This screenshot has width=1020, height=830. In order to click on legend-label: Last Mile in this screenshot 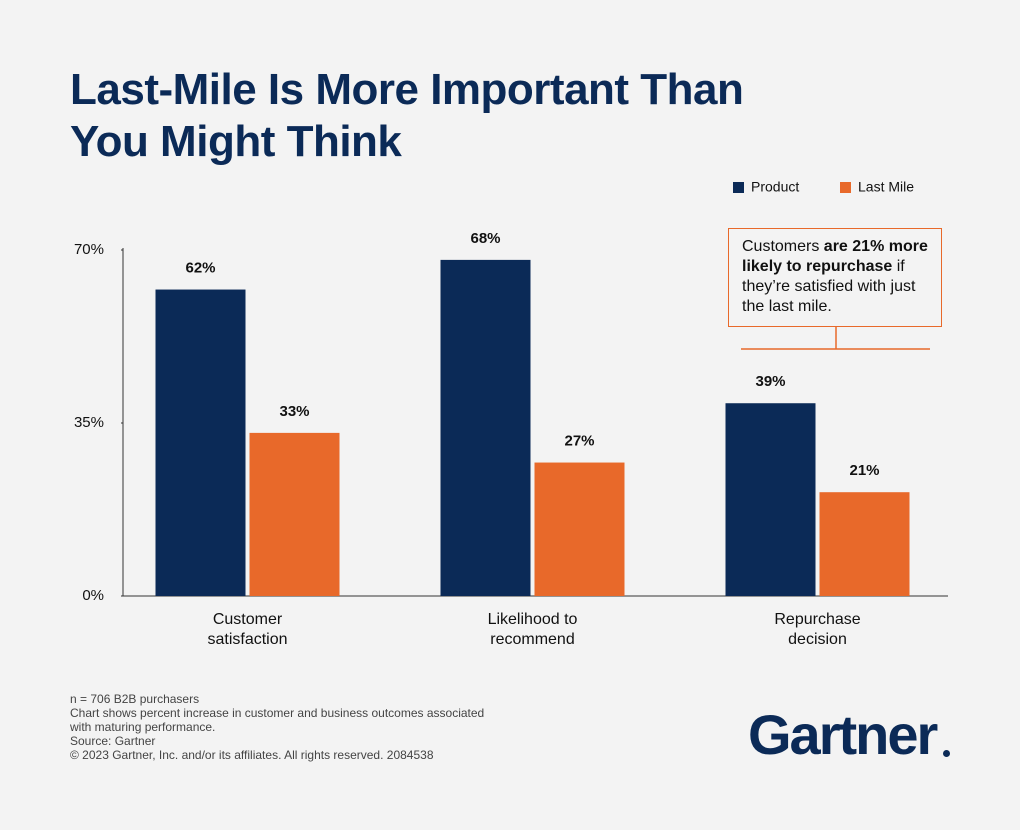, I will do `click(886, 187)`.